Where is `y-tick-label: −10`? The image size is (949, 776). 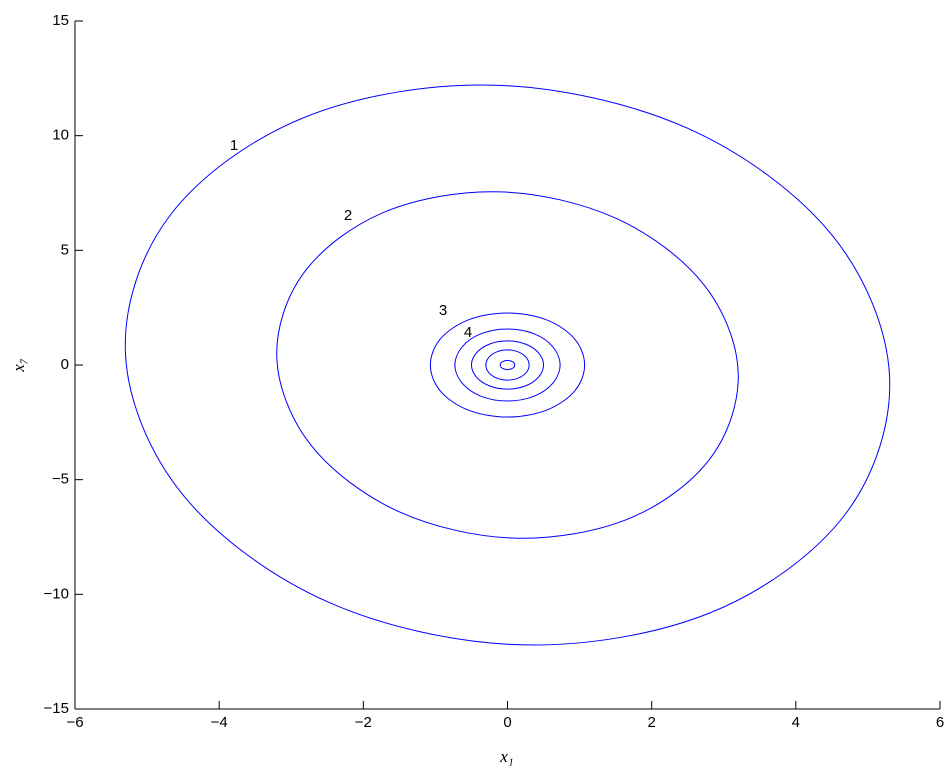
y-tick-label: −10 is located at coordinates (56, 593).